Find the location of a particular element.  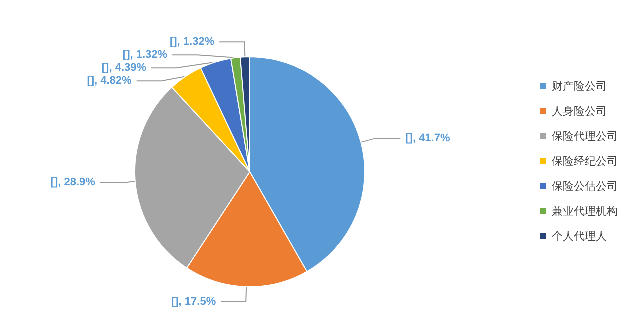

data-label: [], 41.7% is located at coordinates (428, 138).